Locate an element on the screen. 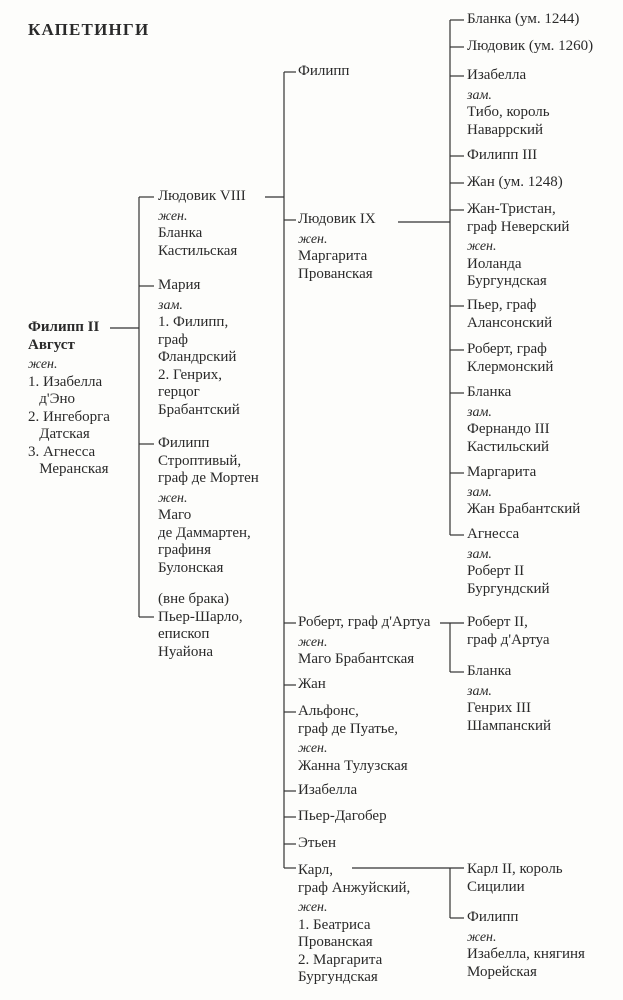  spouse-name: Шампанский is located at coordinates (509, 725).